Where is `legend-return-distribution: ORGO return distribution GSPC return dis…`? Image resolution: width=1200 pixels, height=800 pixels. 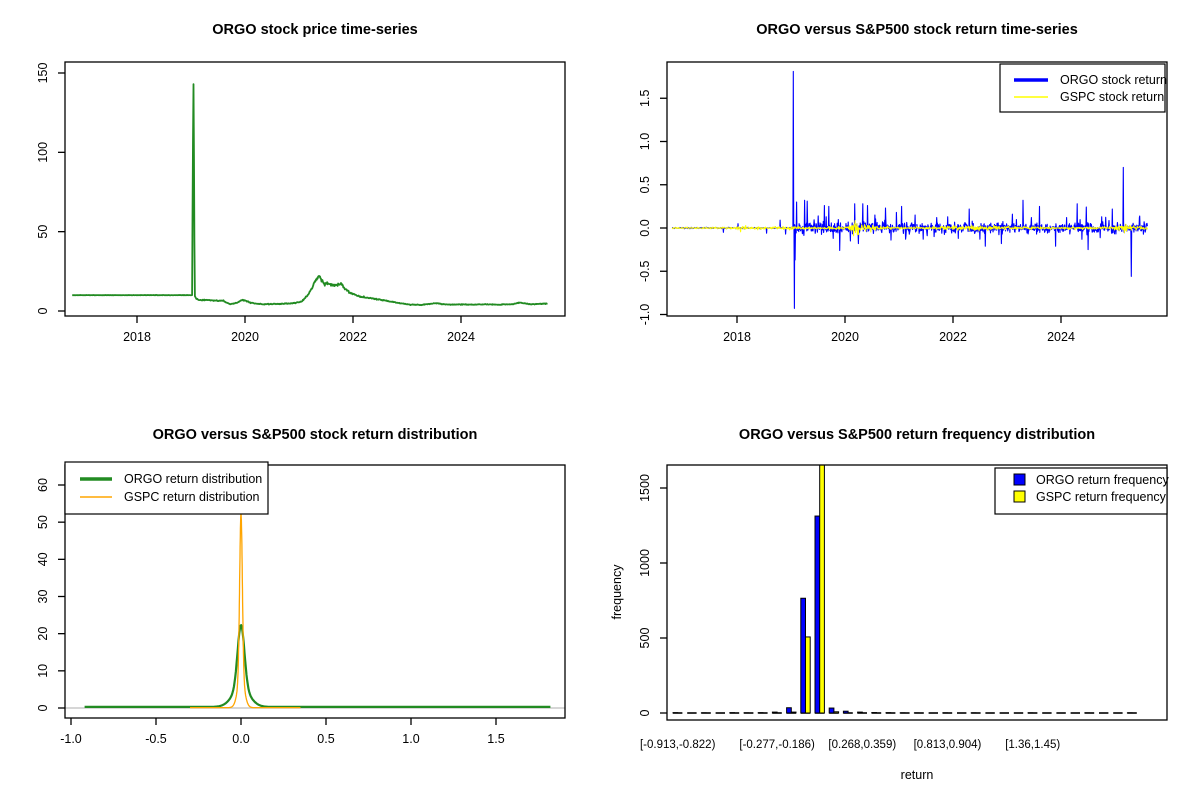
legend-return-distribution: ORGO return distribution GSPC return dis… is located at coordinates (166, 488).